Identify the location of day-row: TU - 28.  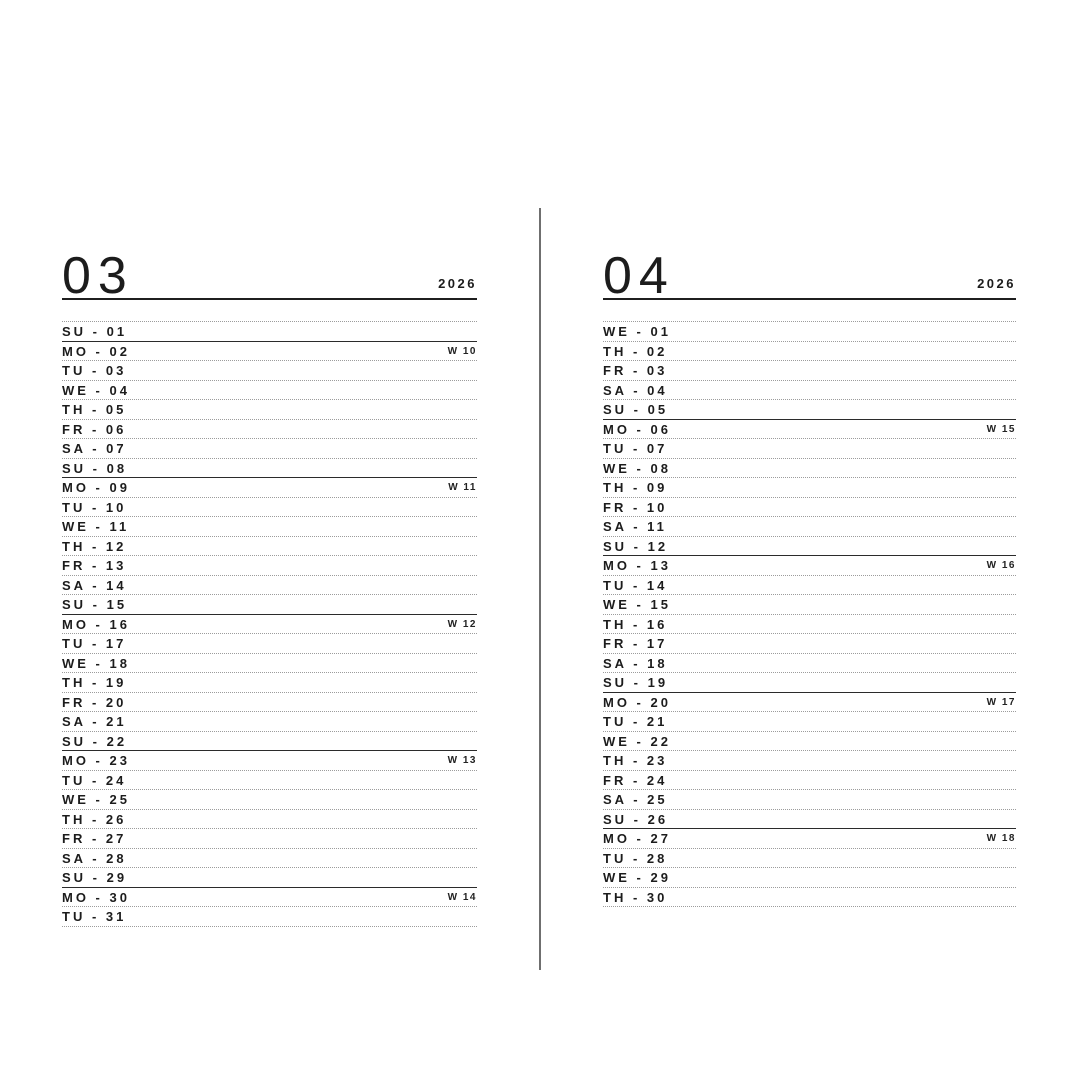
(809, 858).